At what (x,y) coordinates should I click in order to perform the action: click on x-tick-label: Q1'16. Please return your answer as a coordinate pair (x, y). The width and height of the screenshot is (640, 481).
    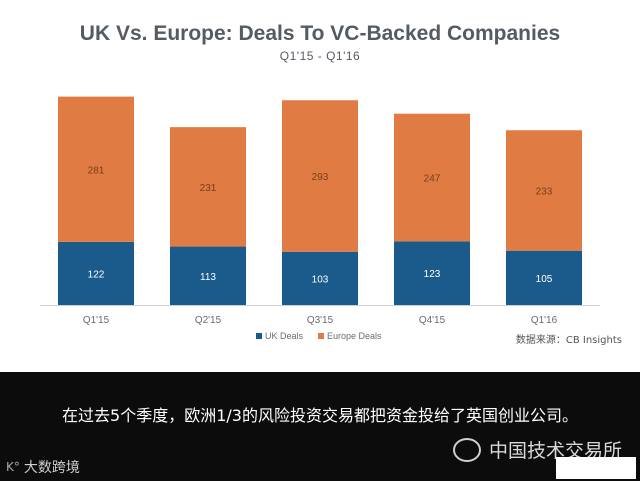
    Looking at the image, I should click on (544, 320).